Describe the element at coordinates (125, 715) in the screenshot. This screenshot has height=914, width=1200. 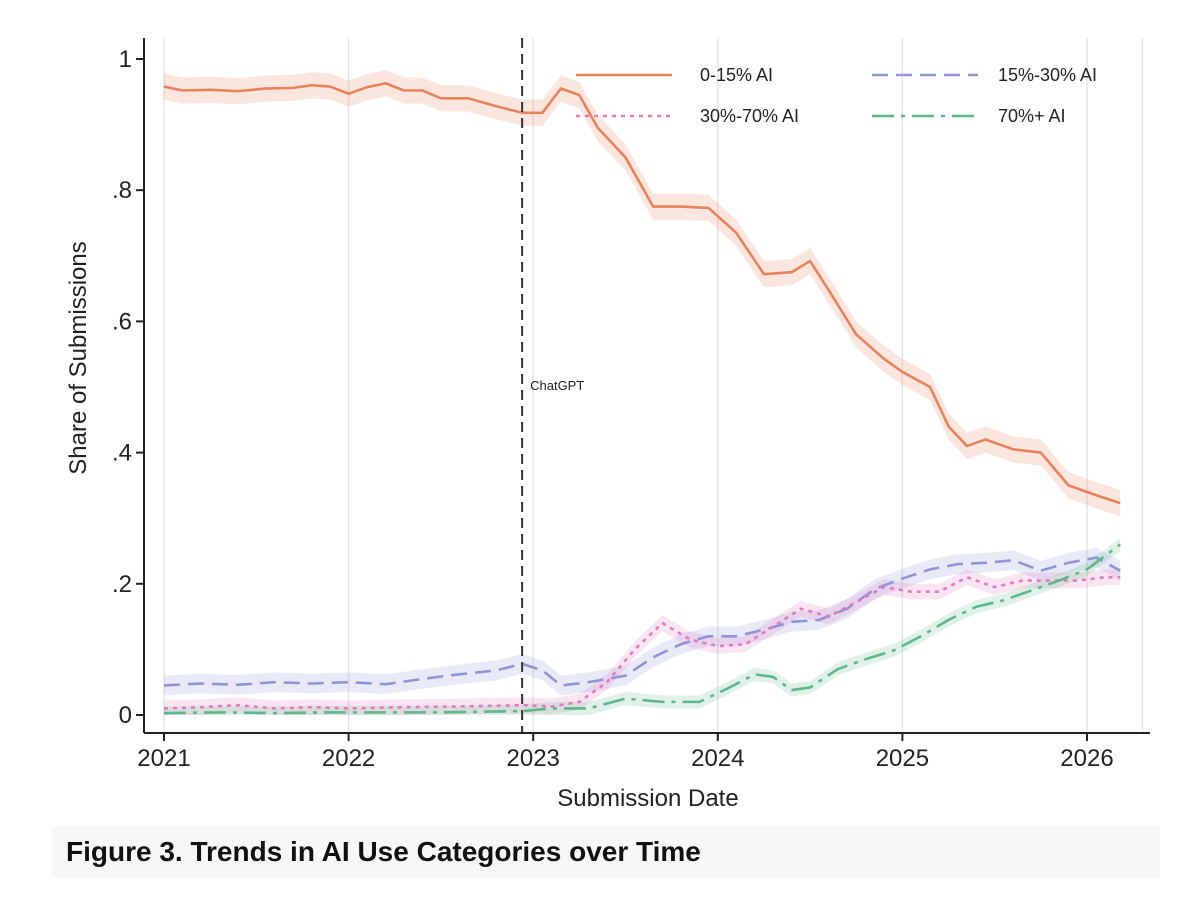
I see `y-tick-label-0: 0` at that location.